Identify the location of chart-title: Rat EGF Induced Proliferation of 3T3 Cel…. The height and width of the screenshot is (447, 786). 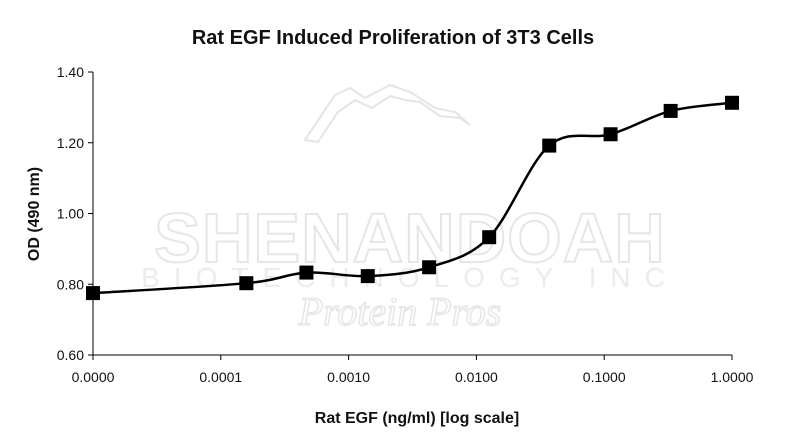
(393, 38).